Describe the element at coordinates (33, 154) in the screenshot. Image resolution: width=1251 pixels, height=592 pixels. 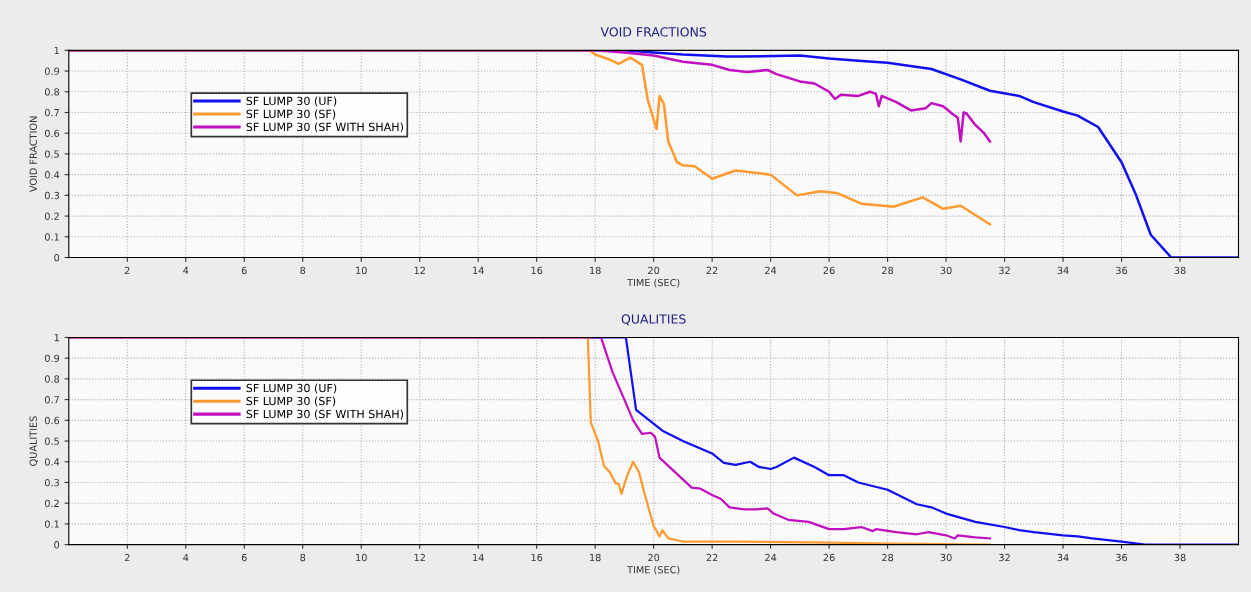
I see `y-axis-title: VOID FRACTION` at that location.